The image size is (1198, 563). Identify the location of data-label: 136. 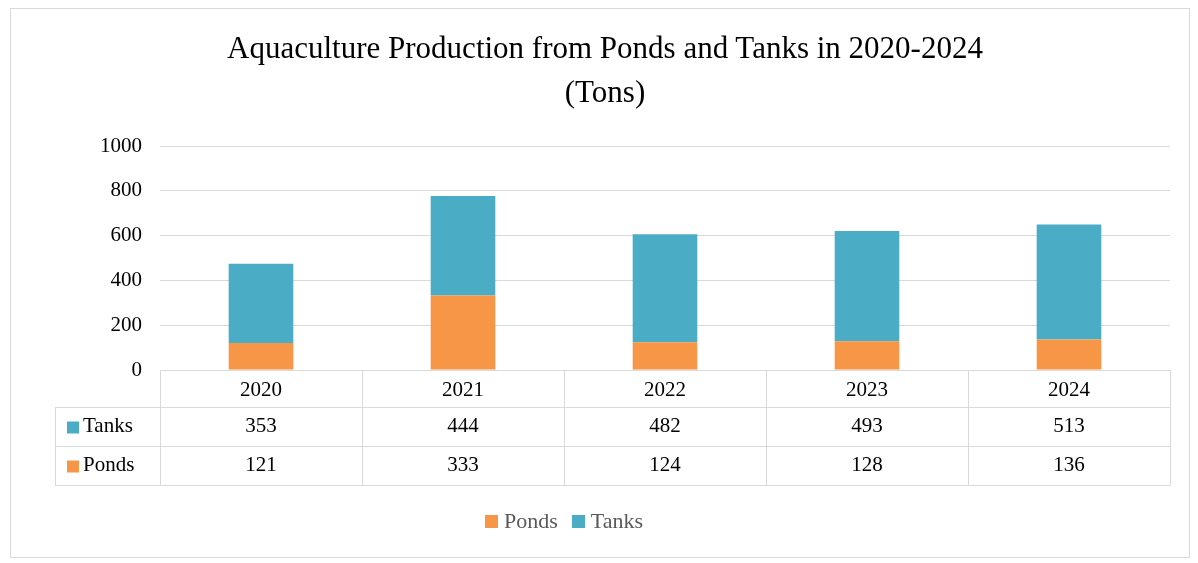
(1069, 464).